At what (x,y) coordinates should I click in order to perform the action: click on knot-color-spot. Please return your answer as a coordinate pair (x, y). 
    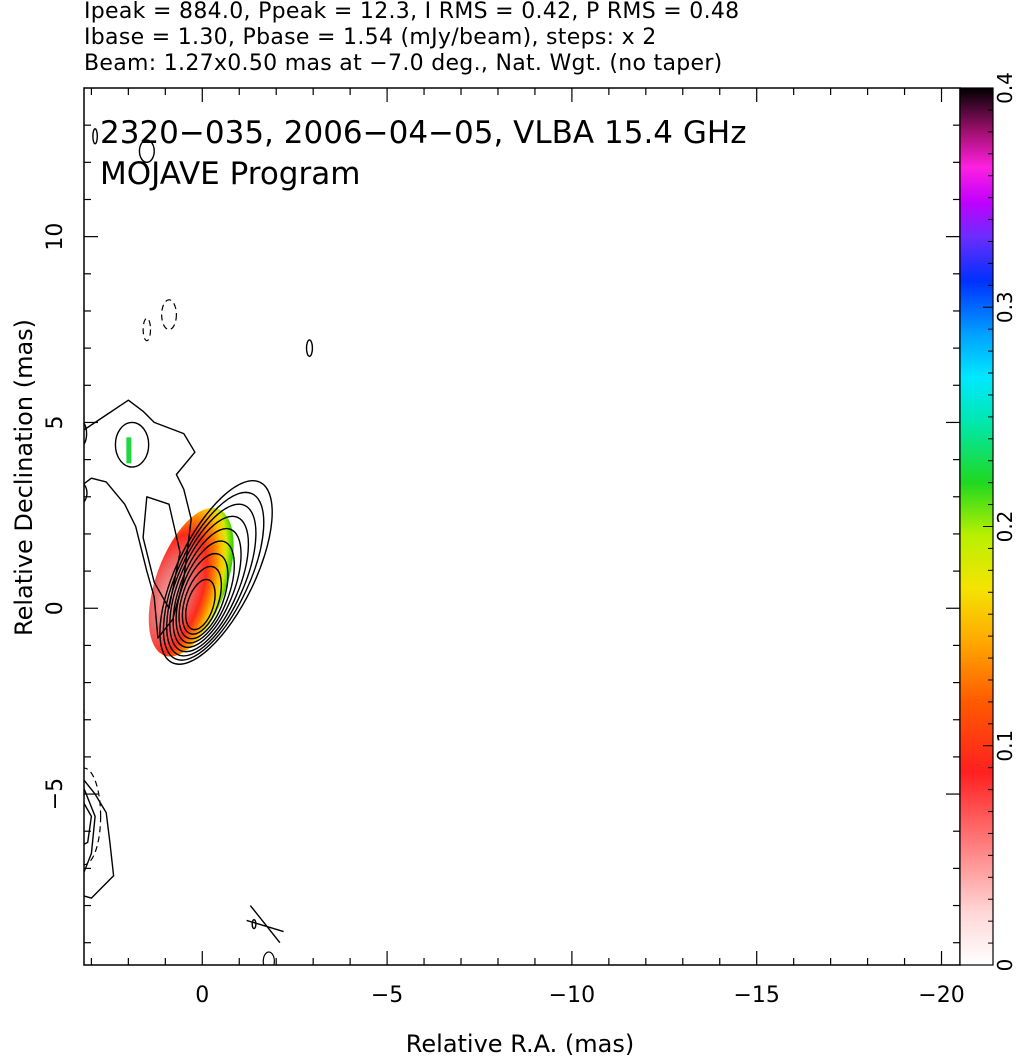
    Looking at the image, I should click on (129, 450).